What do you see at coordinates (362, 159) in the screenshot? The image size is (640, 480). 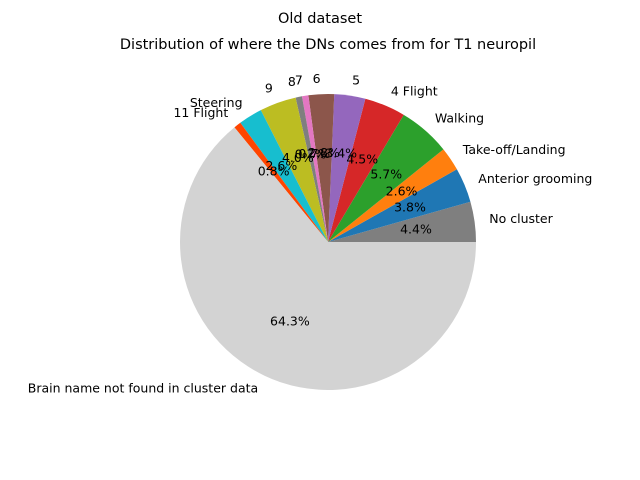 I see `slice-pct-4-flight: 4.5%` at bounding box center [362, 159].